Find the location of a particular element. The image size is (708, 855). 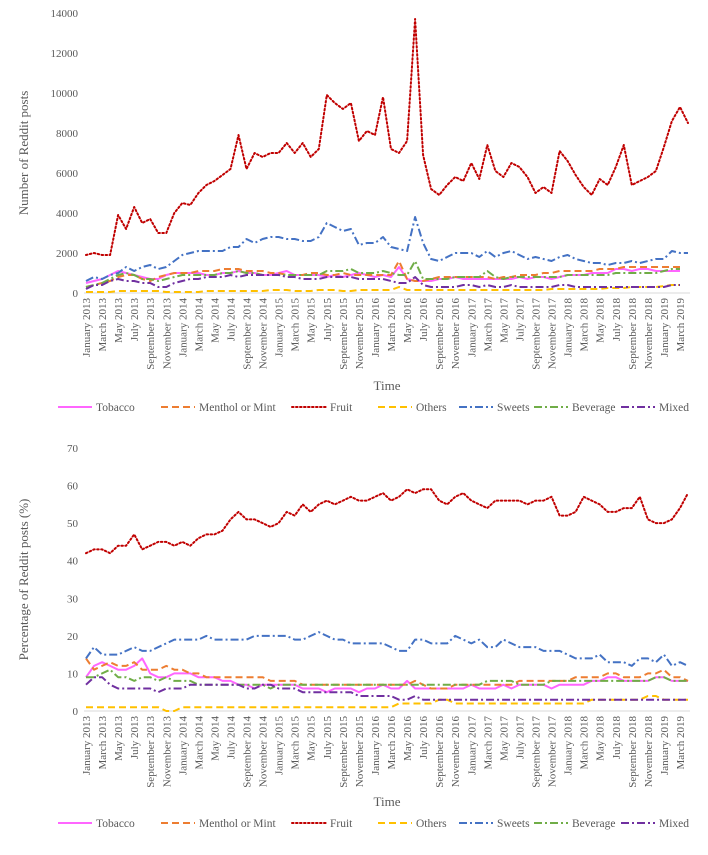

x-tick-label: July 2016 is located at coordinates (424, 320).